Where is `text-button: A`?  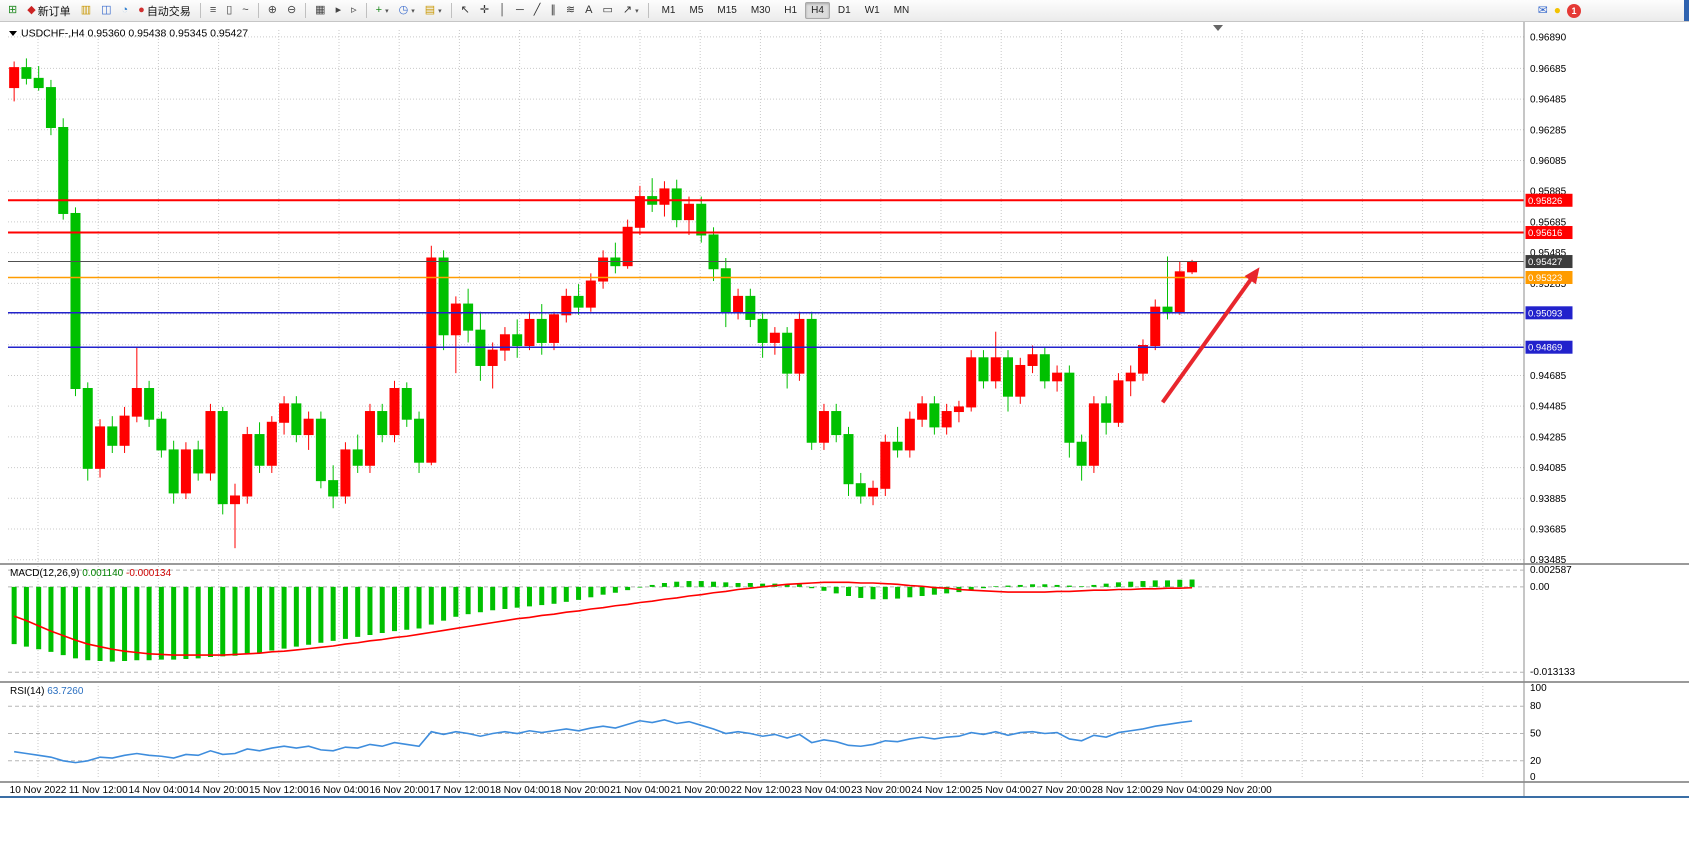
text-button: A is located at coordinates (588, 10).